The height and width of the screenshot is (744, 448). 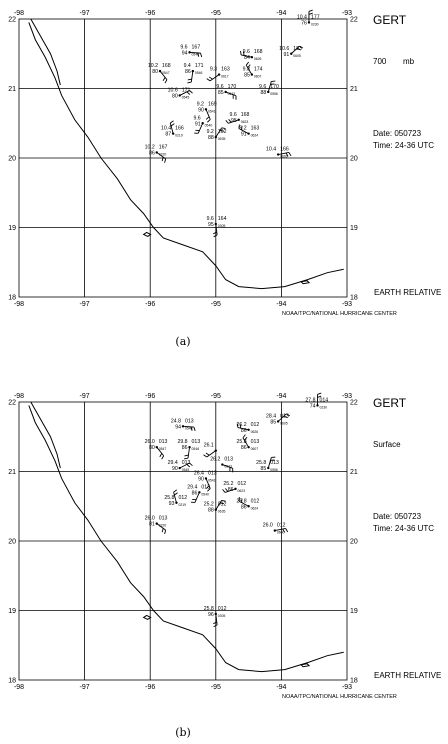 What do you see at coordinates (247, 58) in the screenshot?
I see `station-dewpoint: 84` at bounding box center [247, 58].